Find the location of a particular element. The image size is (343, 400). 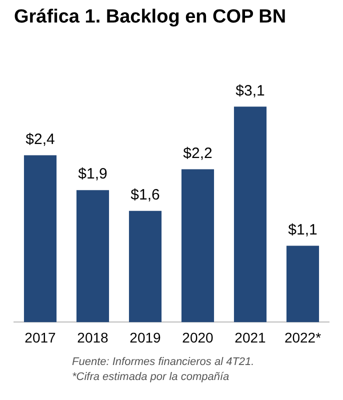

x-tick-label: 2020 is located at coordinates (198, 337).